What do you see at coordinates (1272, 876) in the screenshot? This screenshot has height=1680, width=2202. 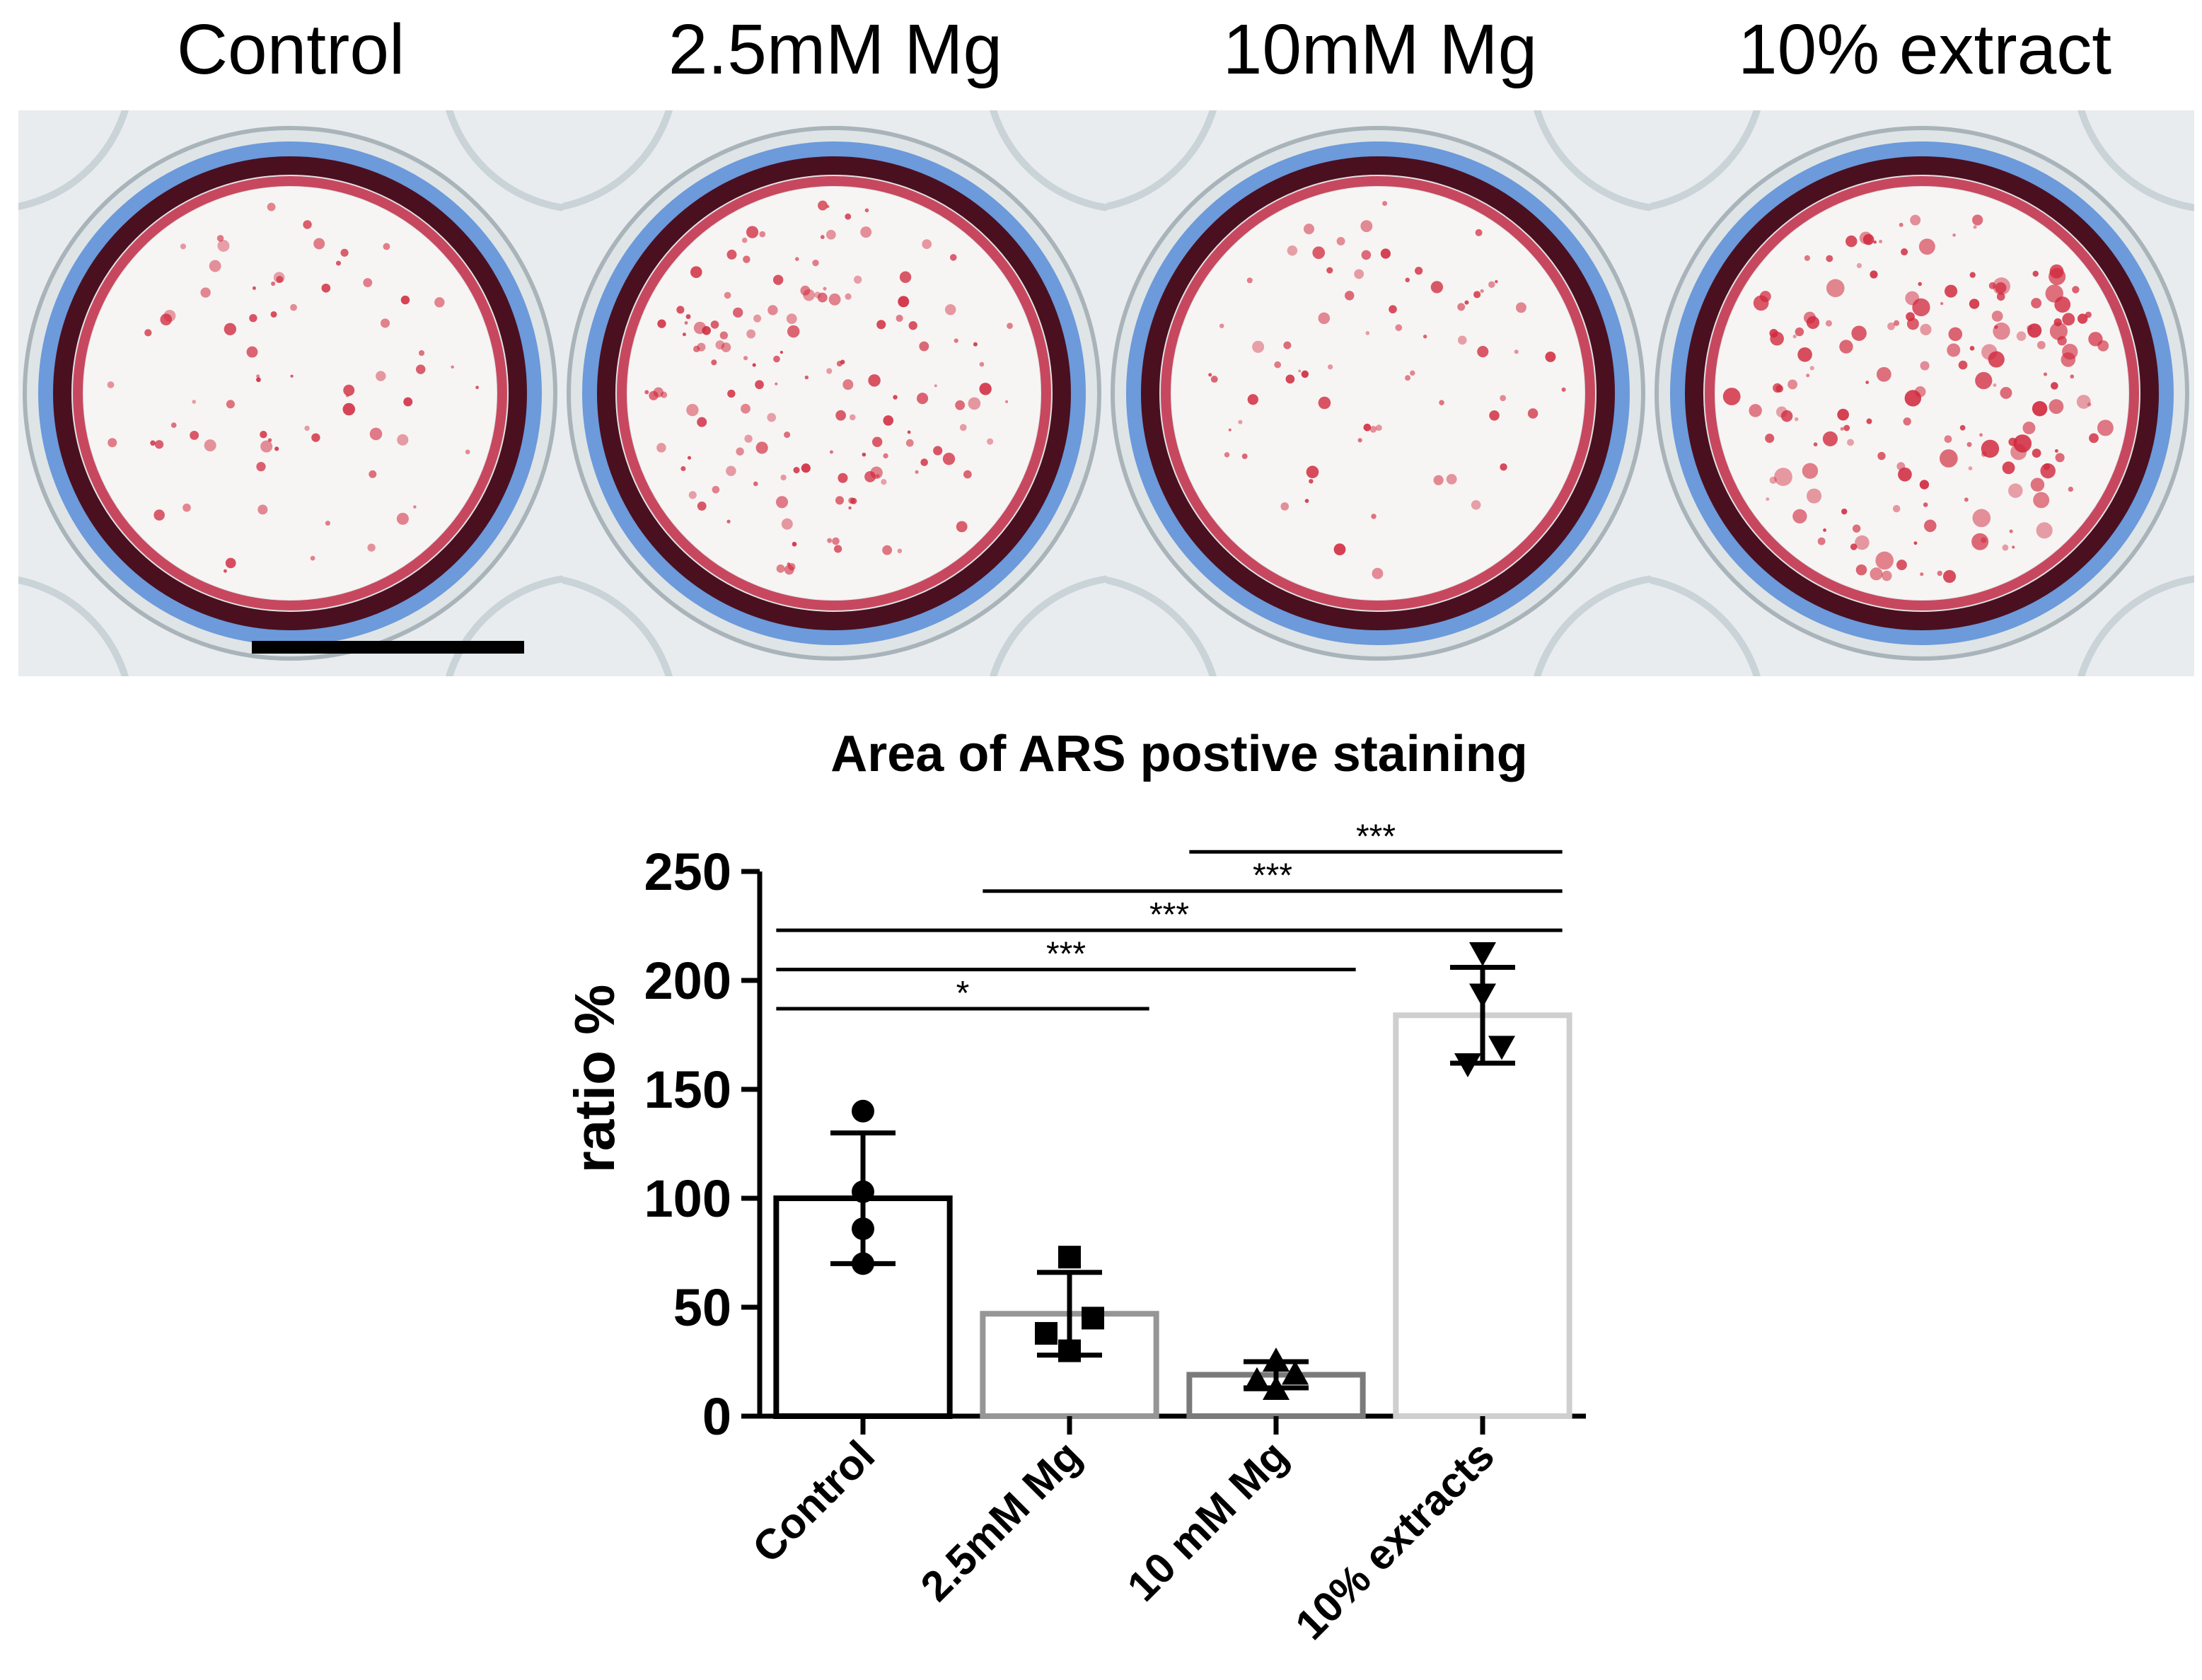 I see `significance-label-3: ***` at bounding box center [1272, 876].